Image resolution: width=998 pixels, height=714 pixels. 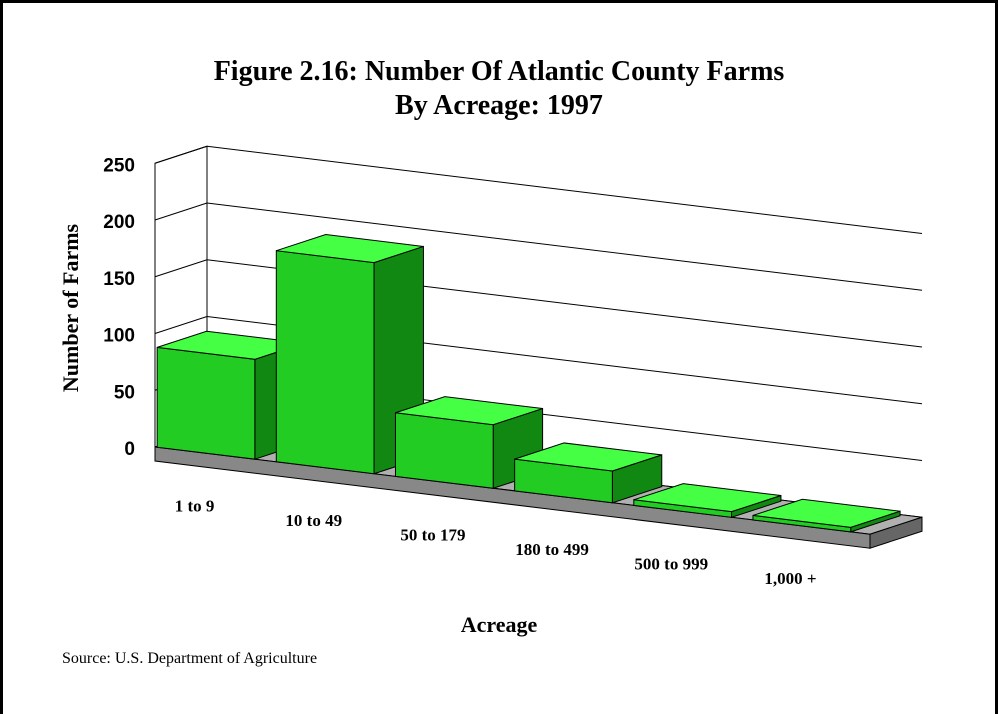 What do you see at coordinates (190, 658) in the screenshot?
I see `source-note: Source: U.S. Department of Agriculture` at bounding box center [190, 658].